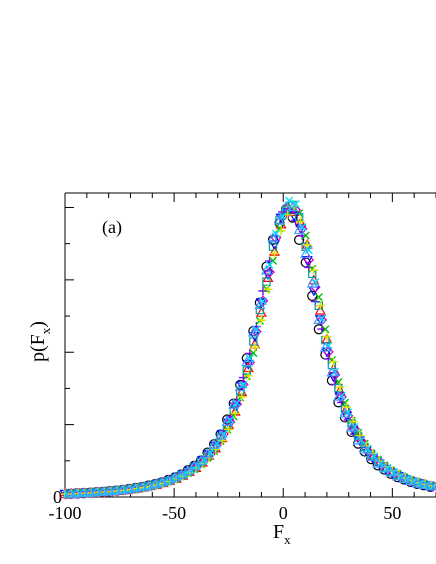  I want to click on y-axis-label: p(Fx), so click(40, 341).